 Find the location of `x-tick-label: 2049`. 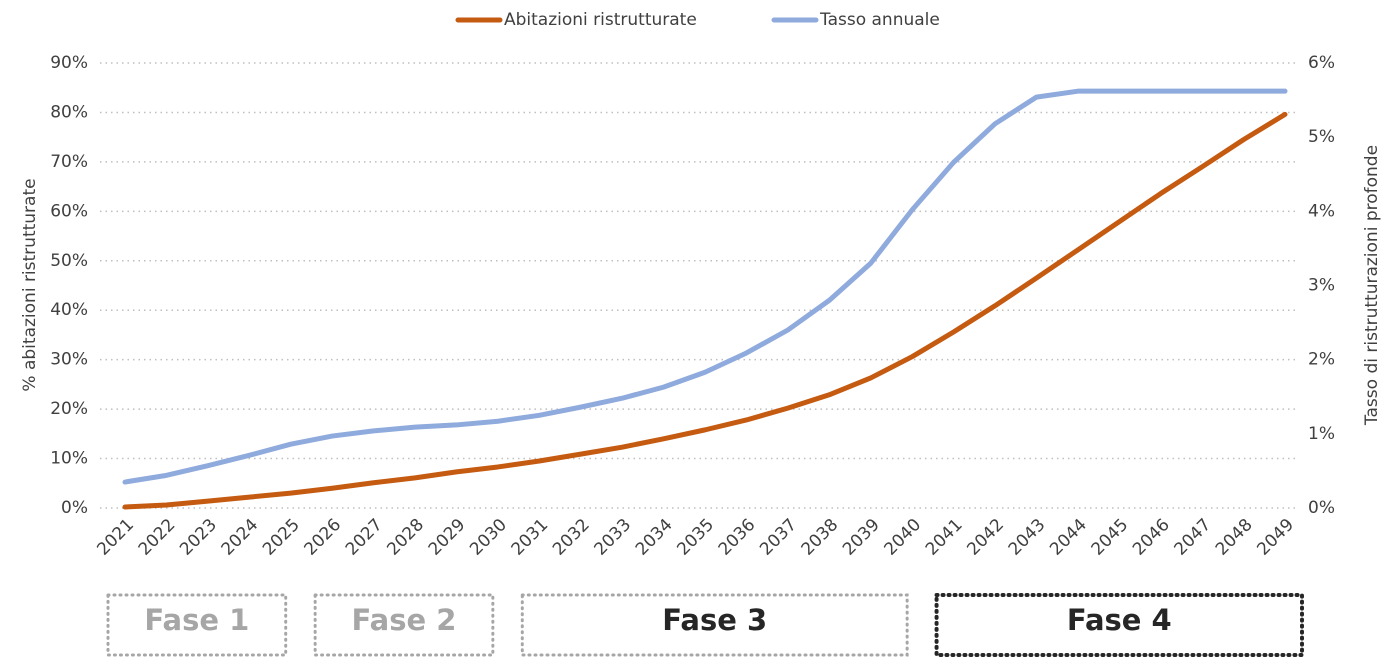

x-tick-label: 2049 is located at coordinates (1275, 537).